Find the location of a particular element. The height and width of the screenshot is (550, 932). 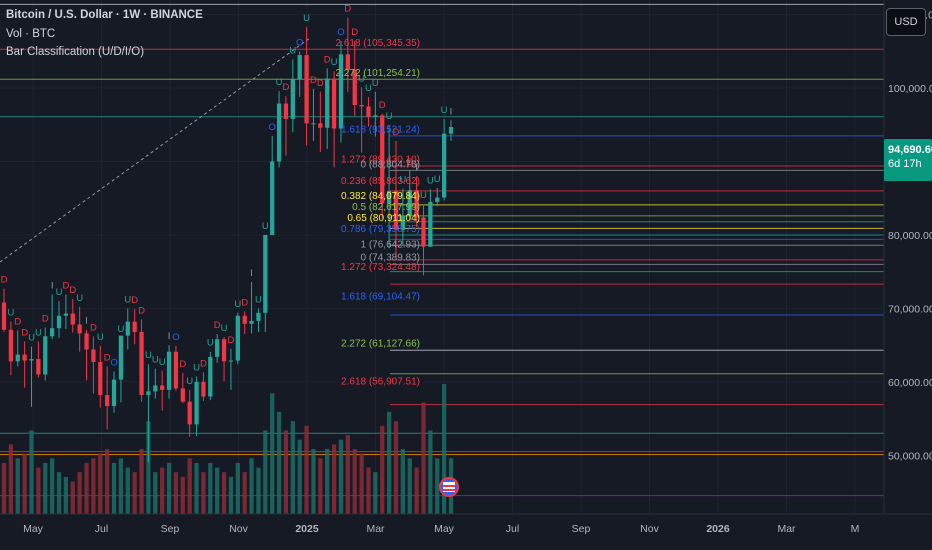

time-tick-label: Sep is located at coordinates (170, 529).